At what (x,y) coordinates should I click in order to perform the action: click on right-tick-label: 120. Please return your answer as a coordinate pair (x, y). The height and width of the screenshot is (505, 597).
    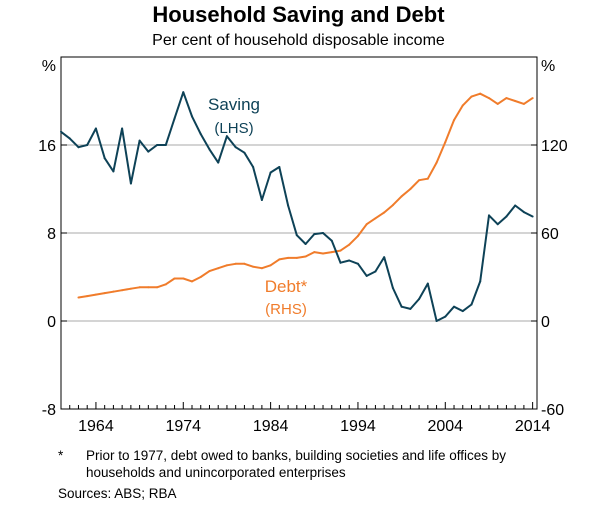
    Looking at the image, I should click on (554, 146).